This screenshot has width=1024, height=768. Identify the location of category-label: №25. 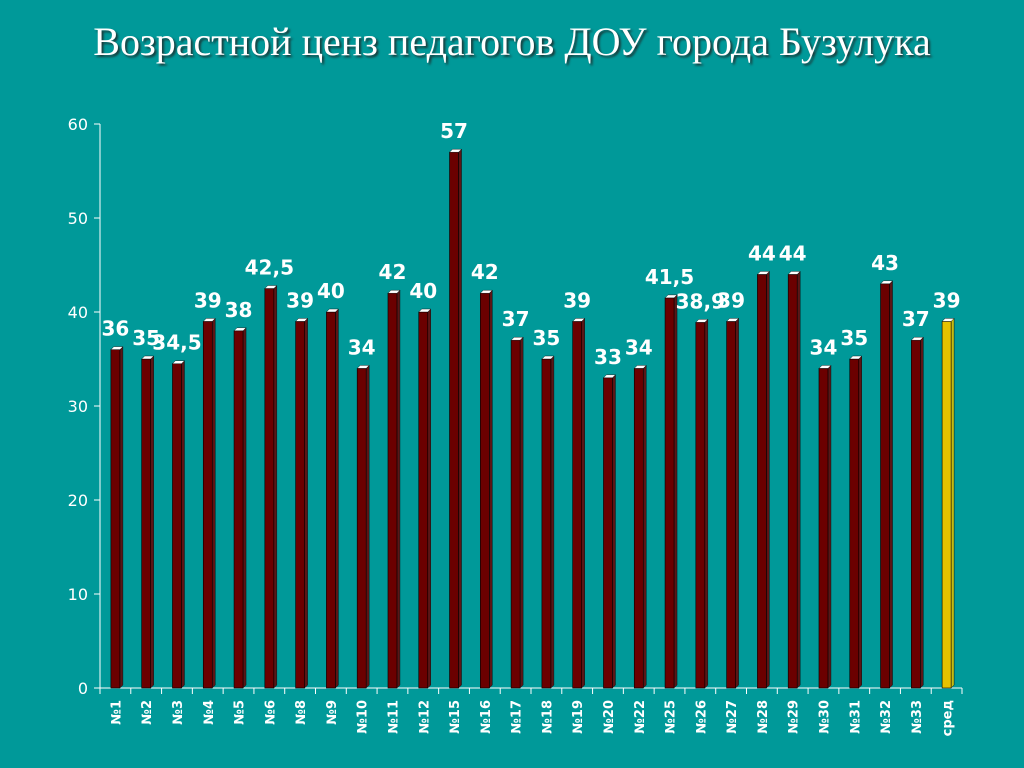
(671, 717).